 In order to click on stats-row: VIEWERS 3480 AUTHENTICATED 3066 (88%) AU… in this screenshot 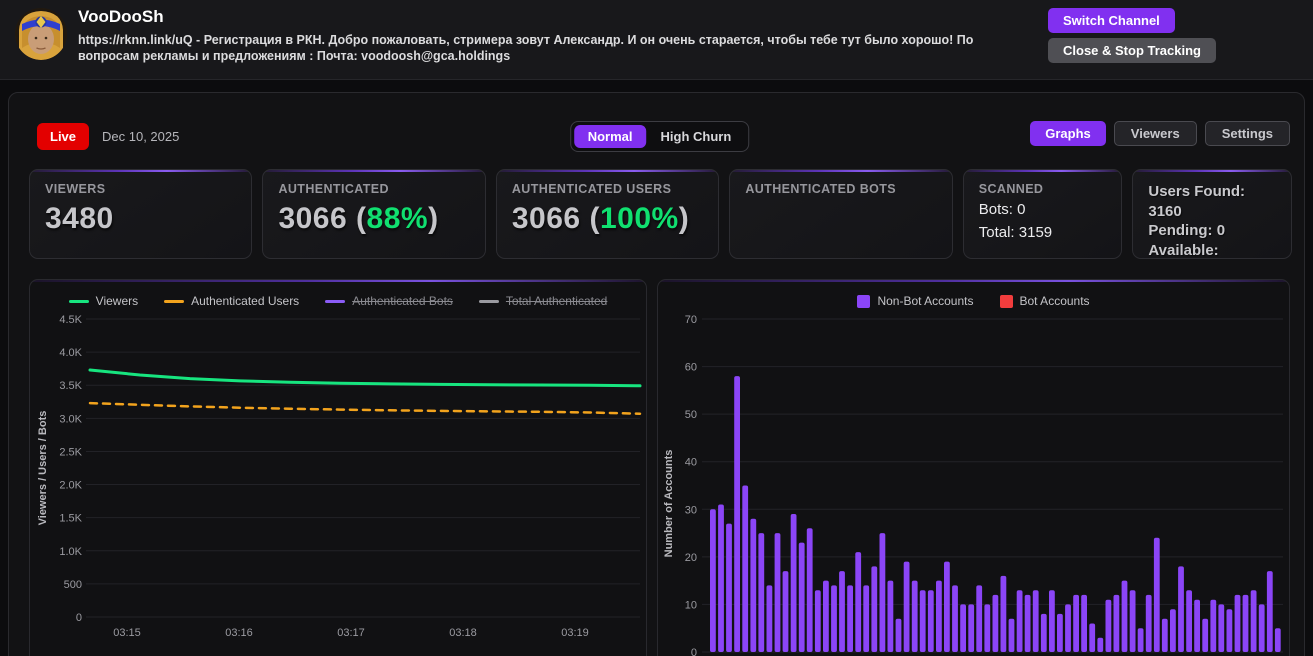, I will do `click(660, 214)`.